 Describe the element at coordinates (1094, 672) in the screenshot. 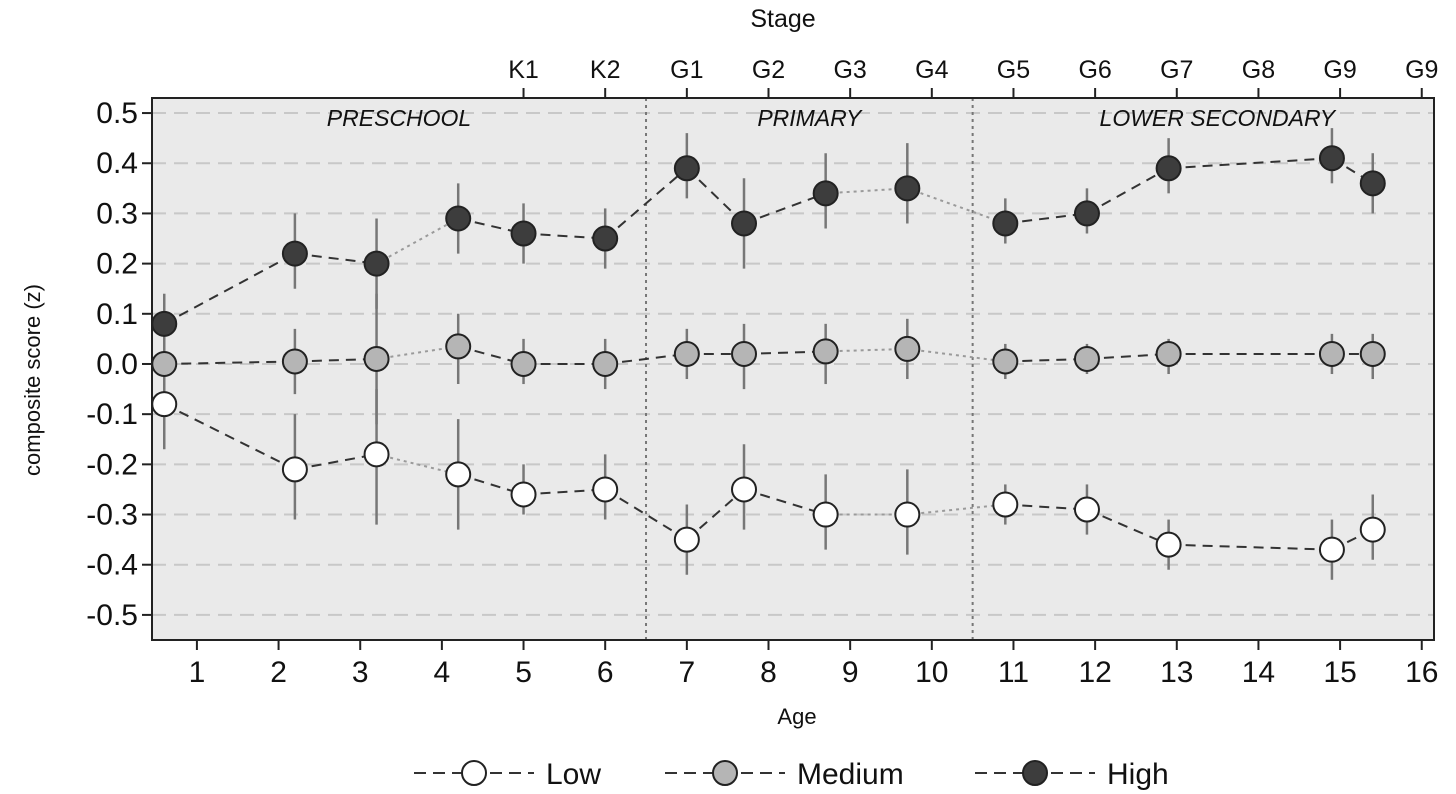

I see `x-tick-label: 12` at that location.